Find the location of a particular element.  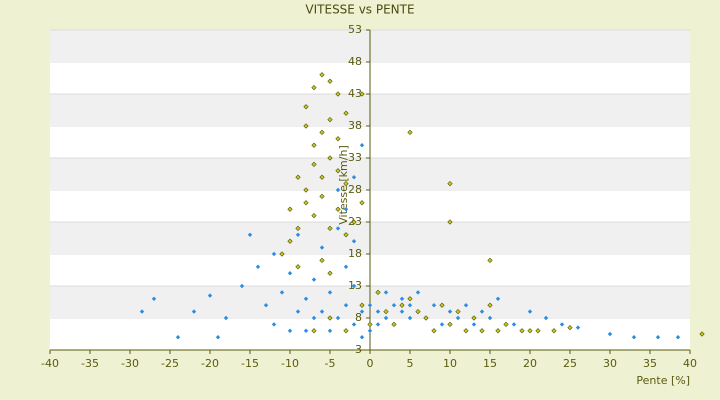

x-tick-label: 30 is located at coordinates (610, 363).